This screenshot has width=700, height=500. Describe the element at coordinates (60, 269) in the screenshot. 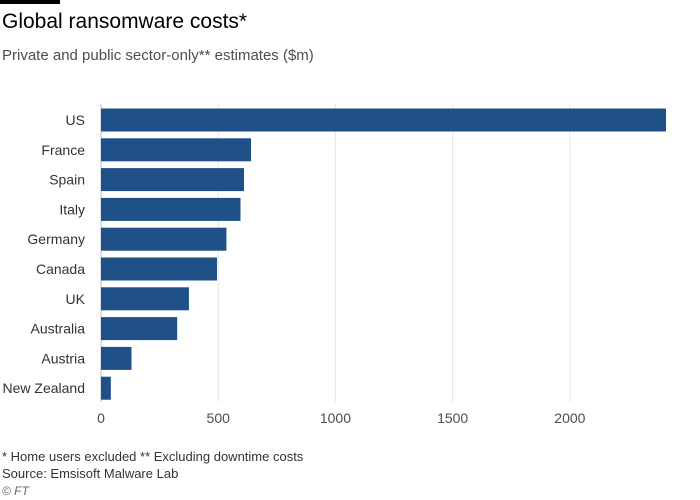

I see `category-label: Canada` at that location.